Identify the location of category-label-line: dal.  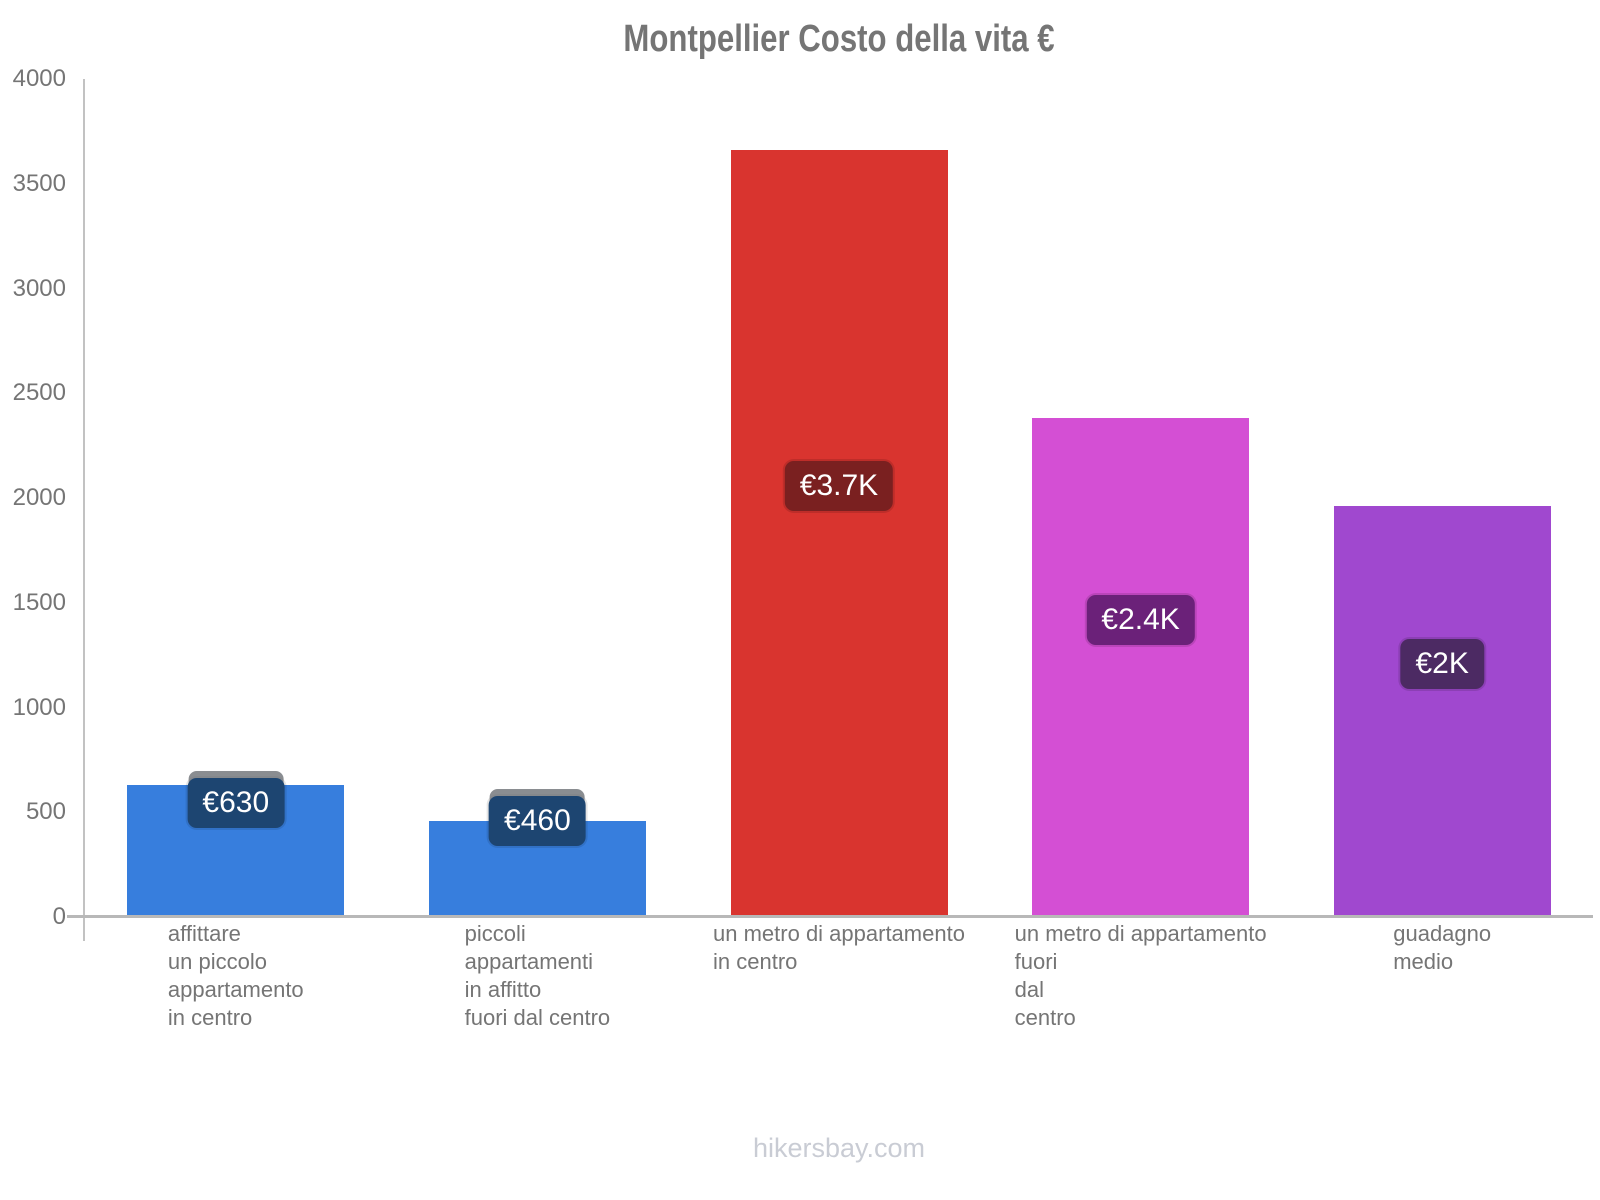
(1029, 989).